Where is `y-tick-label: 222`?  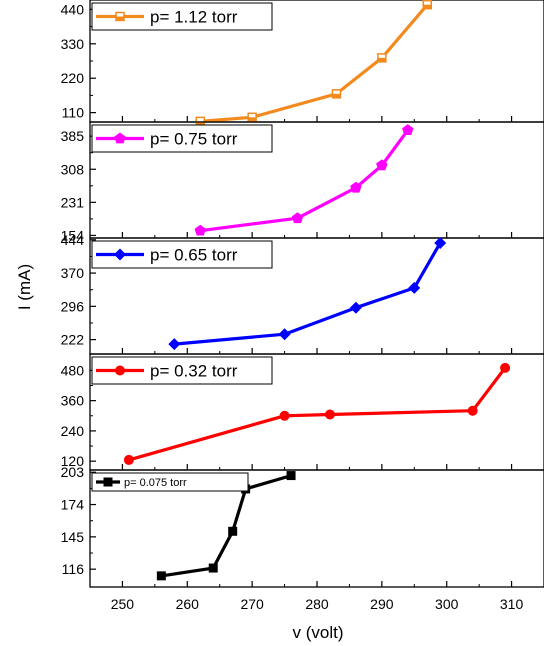
y-tick-label: 222 is located at coordinates (73, 340).